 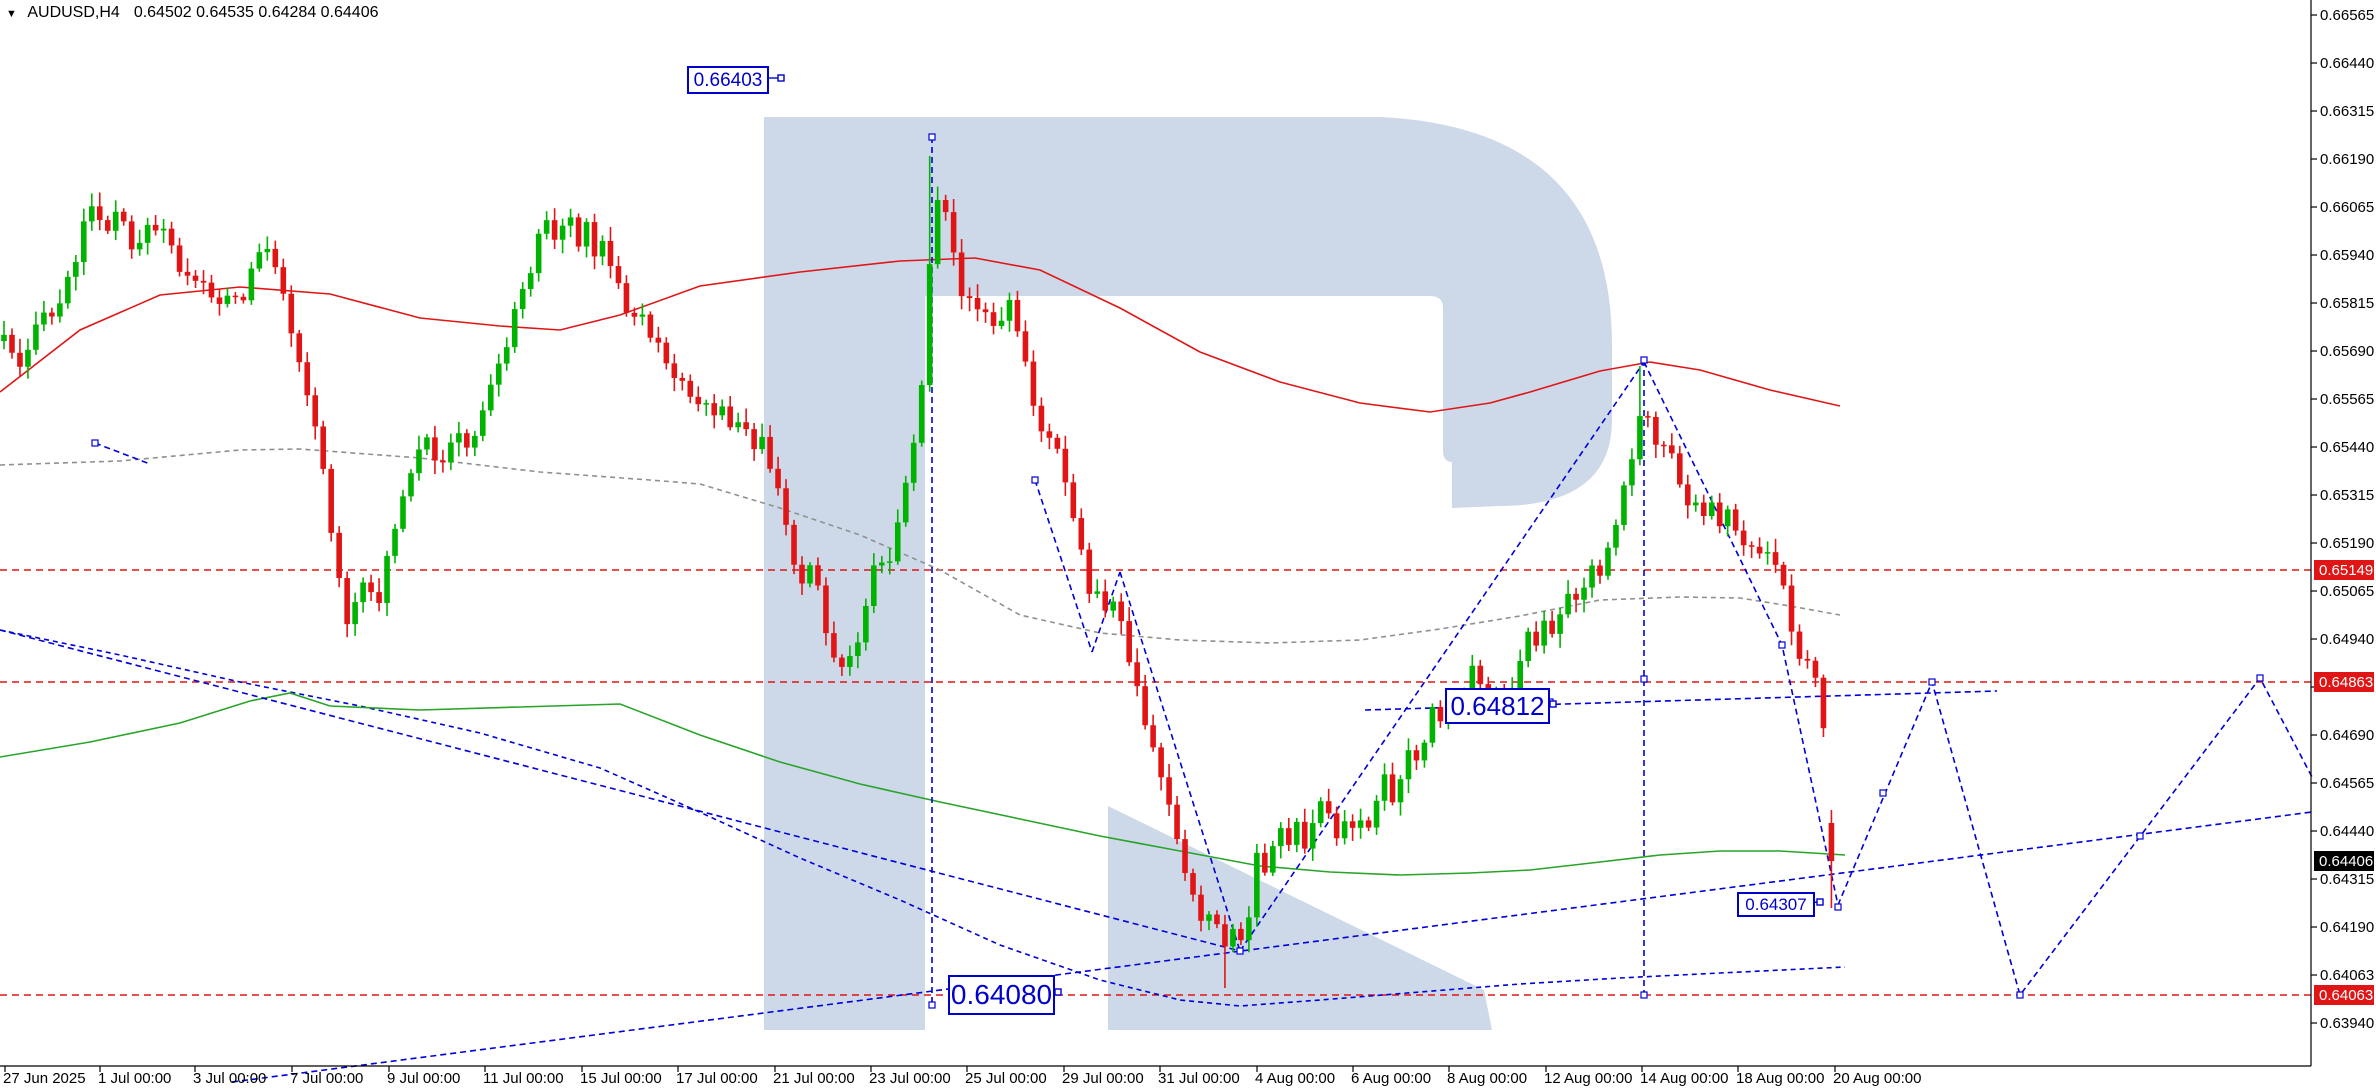 I want to click on svg-text: 0.65149, so click(x=2346, y=570).